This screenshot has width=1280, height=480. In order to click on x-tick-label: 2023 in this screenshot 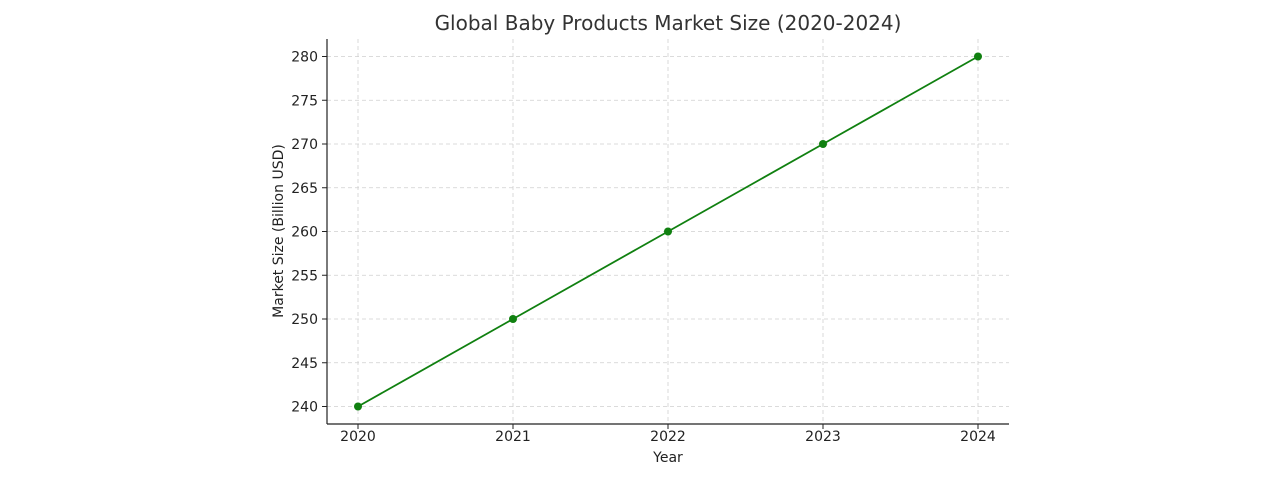, I will do `click(823, 437)`.